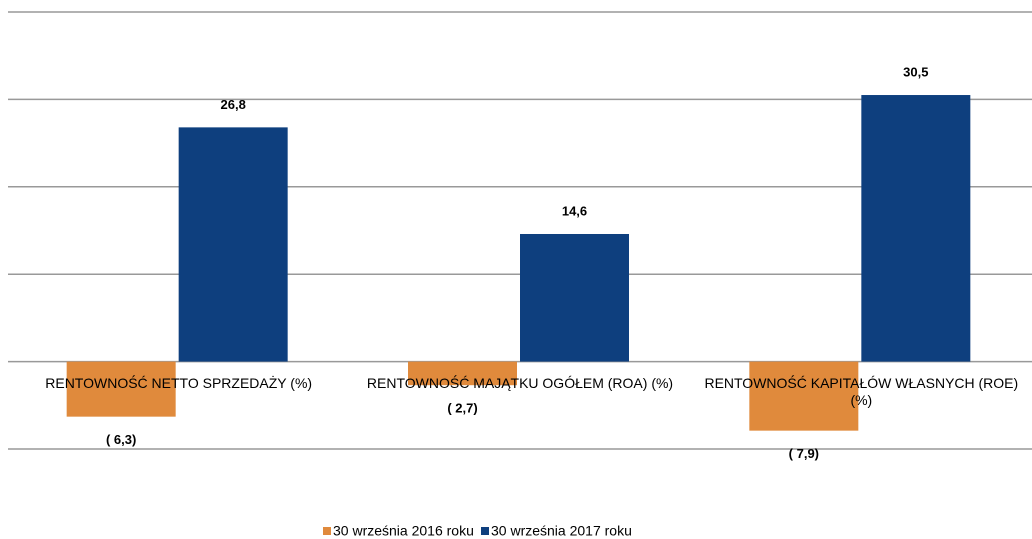 This screenshot has height=539, width=1032. What do you see at coordinates (121, 439) in the screenshot?
I see `data-label: ( 6,3)` at bounding box center [121, 439].